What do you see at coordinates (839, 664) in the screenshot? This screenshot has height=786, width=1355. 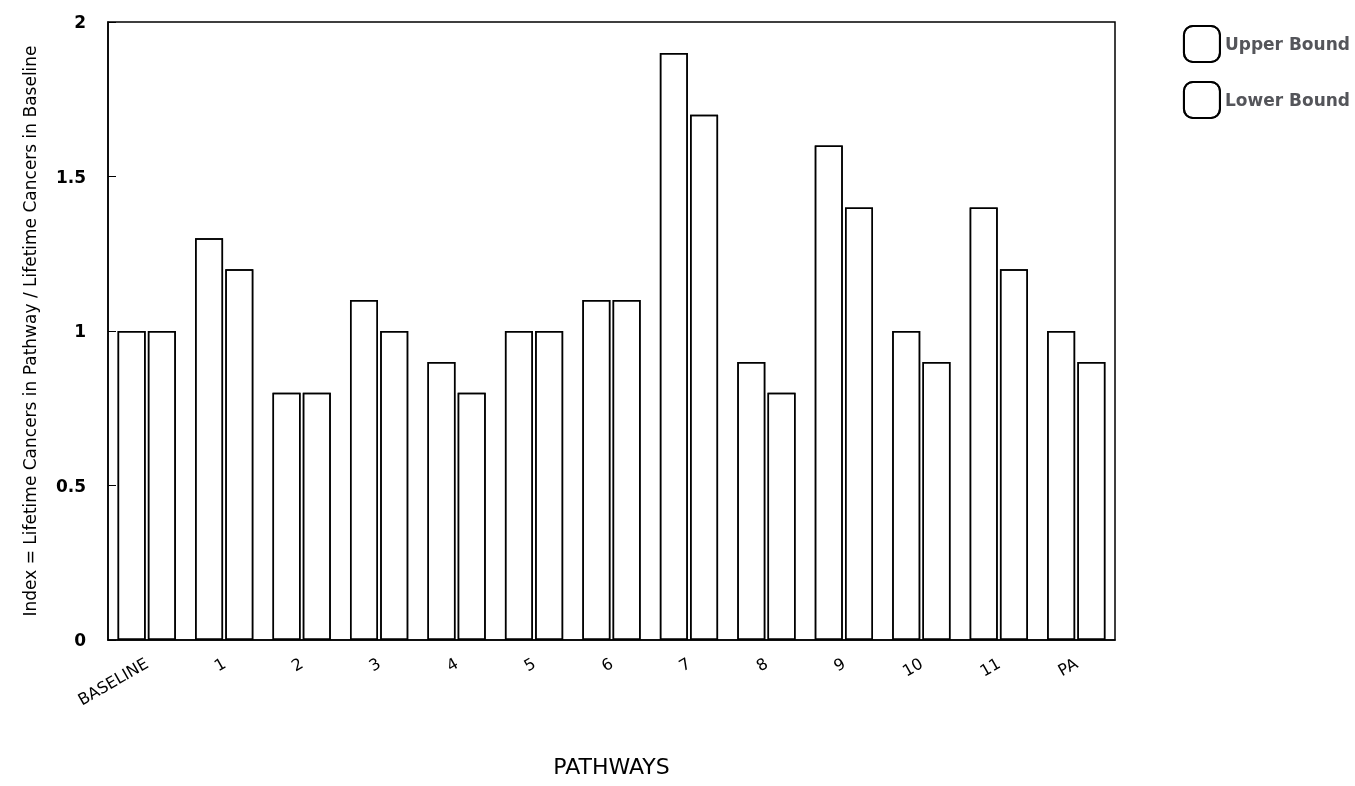 I see `x-tick-label: 9` at bounding box center [839, 664].